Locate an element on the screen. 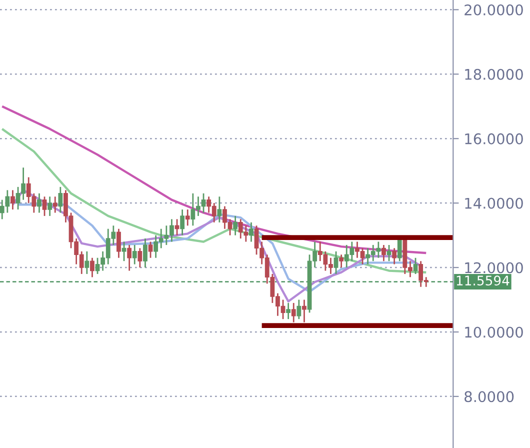 The width and height of the screenshot is (530, 448). y-tick-label: 20.0000 is located at coordinates (493, 10).